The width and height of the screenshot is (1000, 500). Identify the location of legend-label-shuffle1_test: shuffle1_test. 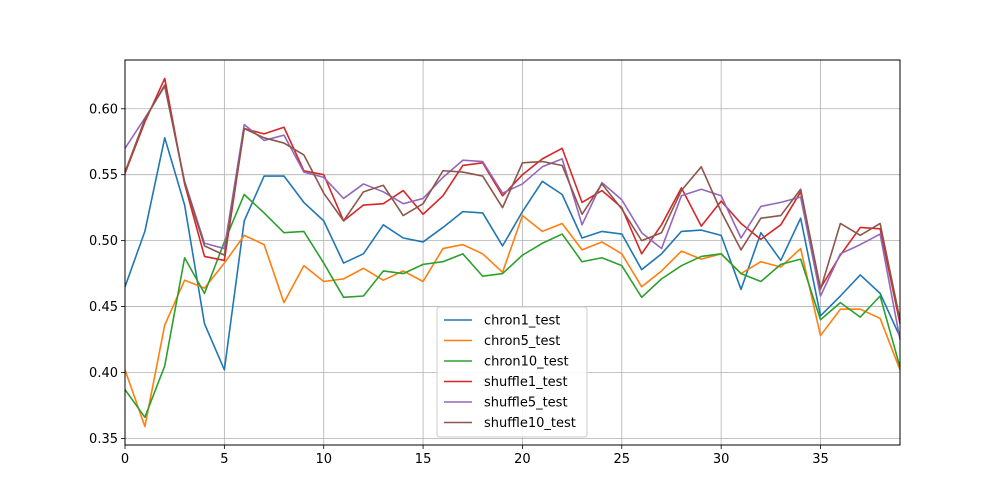
(526, 382).